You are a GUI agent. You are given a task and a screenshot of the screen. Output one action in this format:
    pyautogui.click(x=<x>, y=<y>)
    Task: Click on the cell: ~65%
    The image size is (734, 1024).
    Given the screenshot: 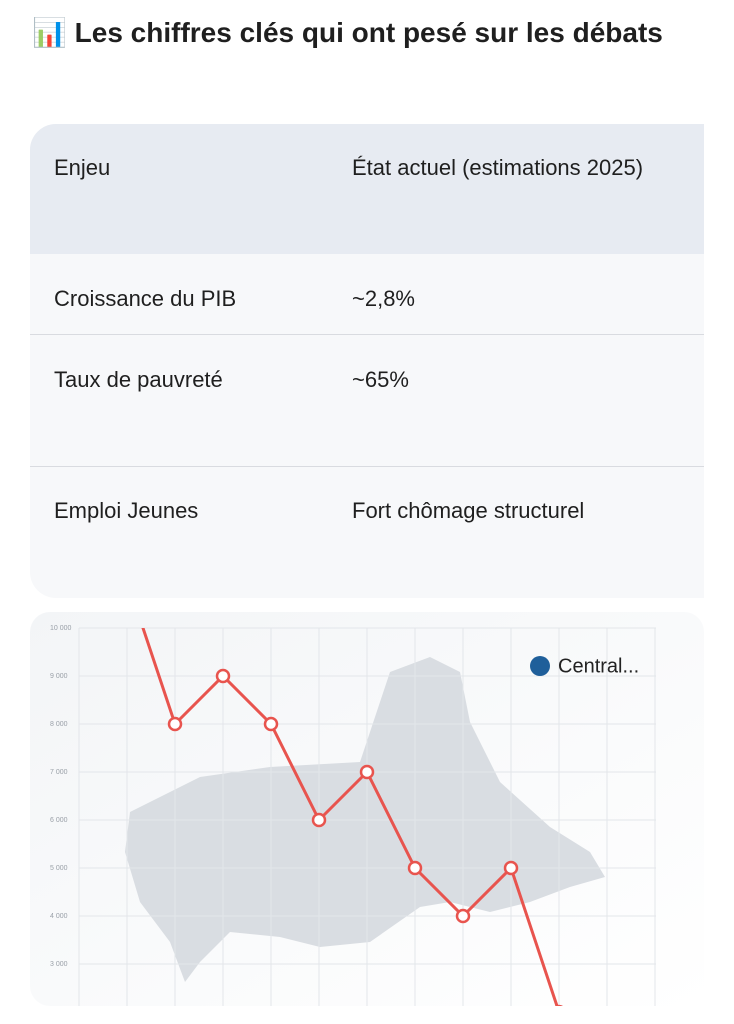 What is the action you would take?
    pyautogui.click(x=380, y=379)
    